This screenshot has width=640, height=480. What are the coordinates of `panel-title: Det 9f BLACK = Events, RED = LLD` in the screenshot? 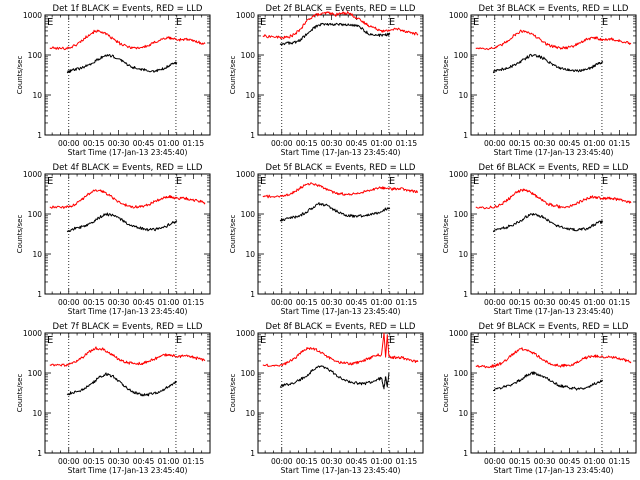 It's located at (554, 327).